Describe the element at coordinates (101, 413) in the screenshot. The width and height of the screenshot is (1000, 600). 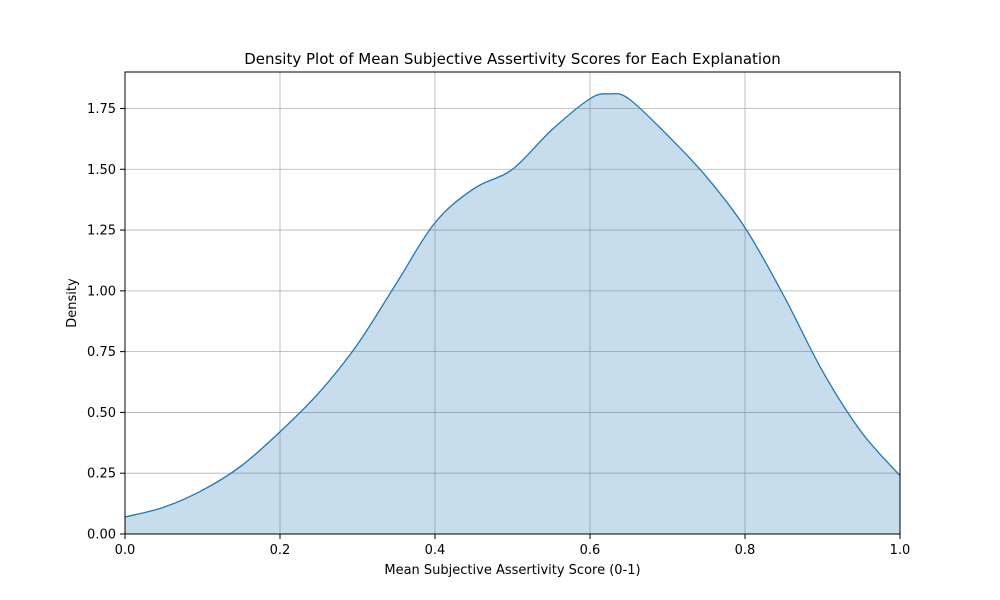
I see `y-tick-label: 0.50` at that location.